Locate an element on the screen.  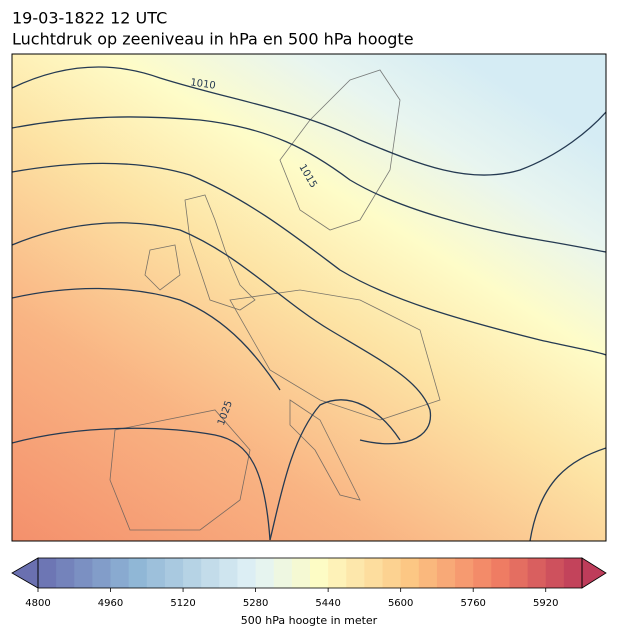
colorbar-label: 500 hPa hoogte in meter is located at coordinates (309, 620).